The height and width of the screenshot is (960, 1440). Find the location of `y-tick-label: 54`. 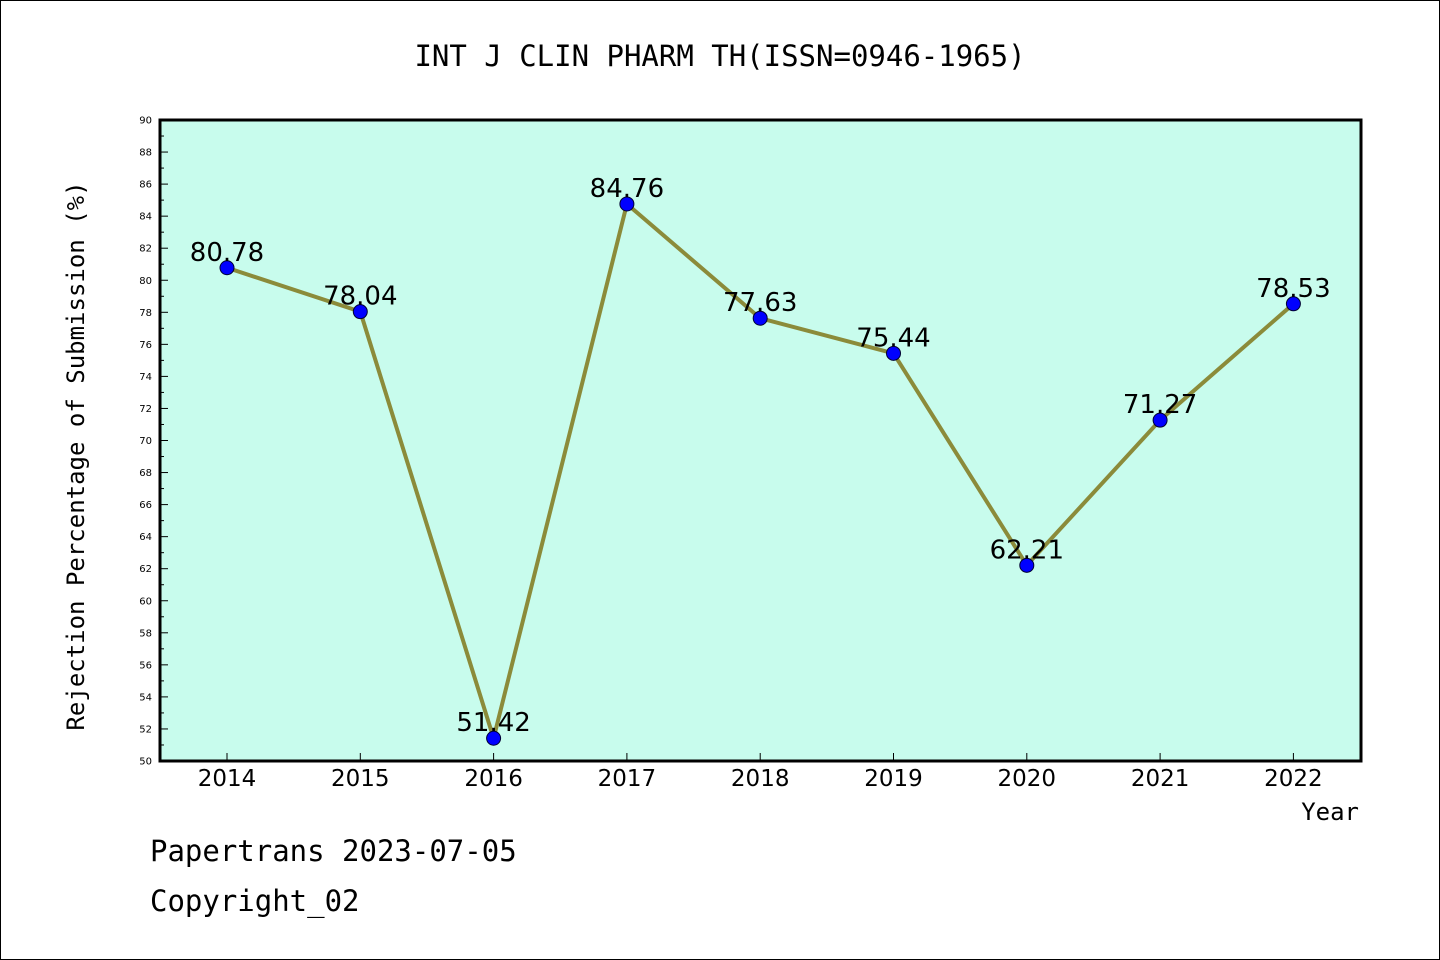

y-tick-label: 54 is located at coordinates (145, 697).